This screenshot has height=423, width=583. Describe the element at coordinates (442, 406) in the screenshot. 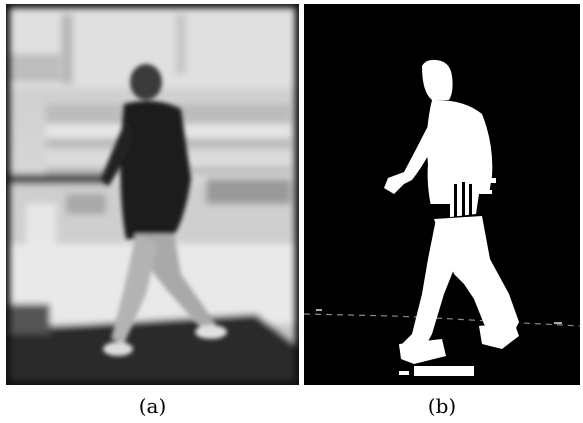

I see `caption-b: (b)` at that location.